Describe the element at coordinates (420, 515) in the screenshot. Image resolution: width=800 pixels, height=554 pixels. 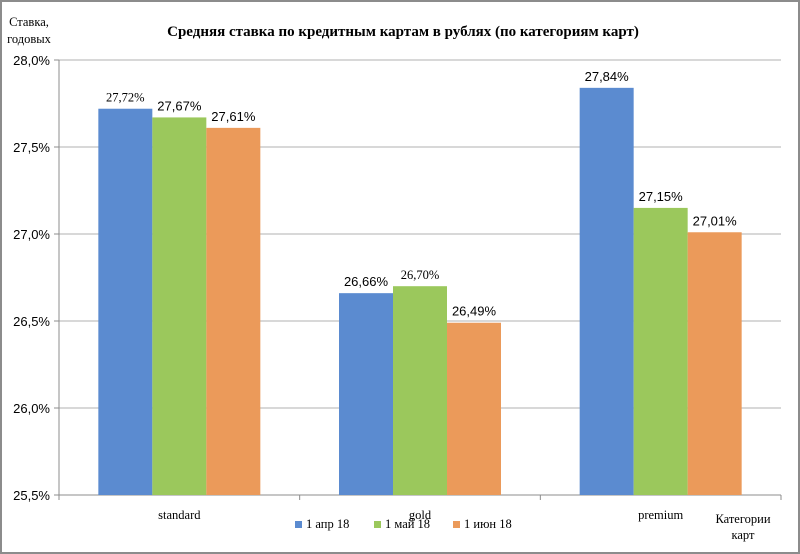
I see `category-label-gold: gold` at that location.